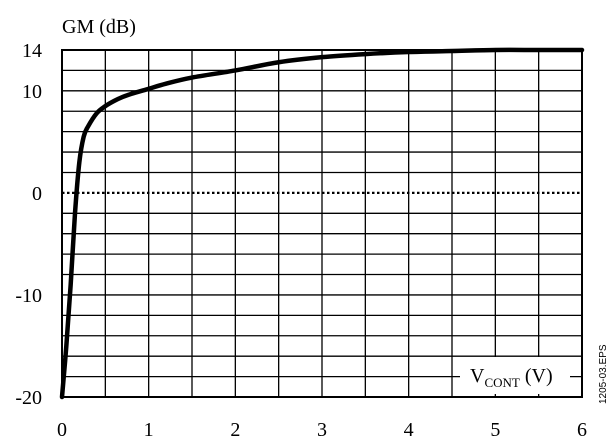 The height and width of the screenshot is (439, 613). I want to click on x-tick-label: 1, so click(149, 429).